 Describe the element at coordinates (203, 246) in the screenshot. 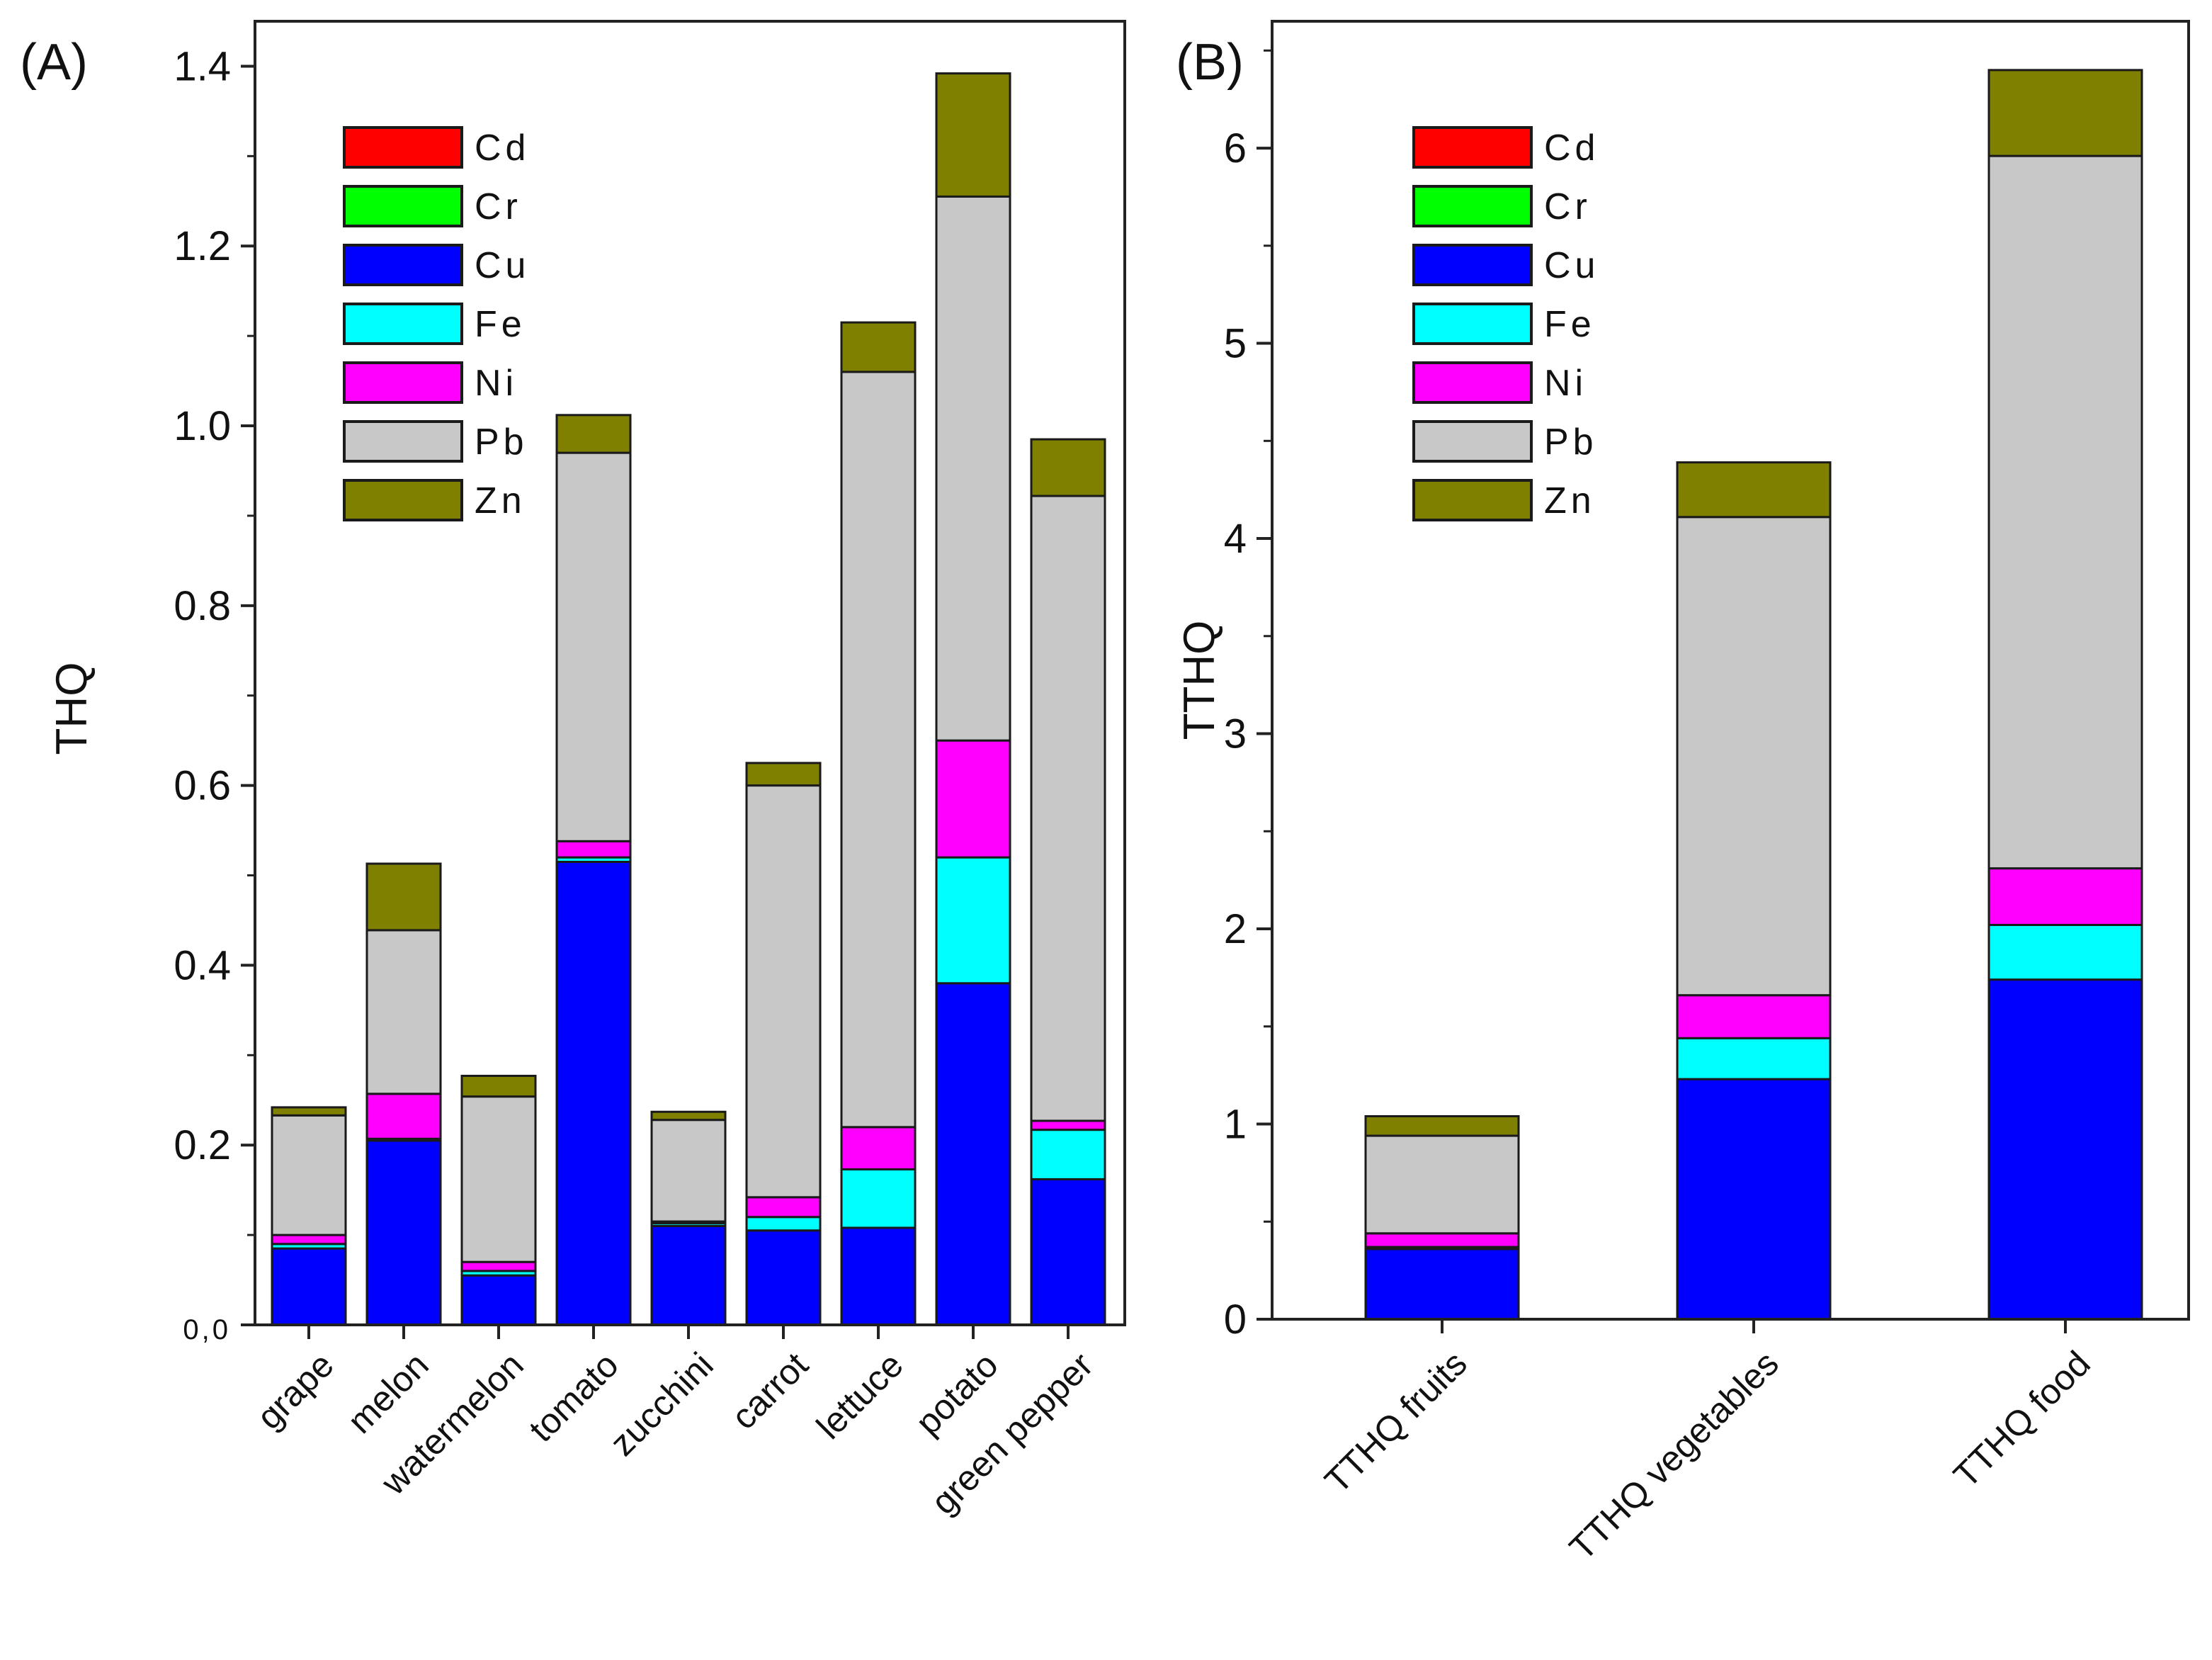

I see `y-tick-label: 1.2` at that location.